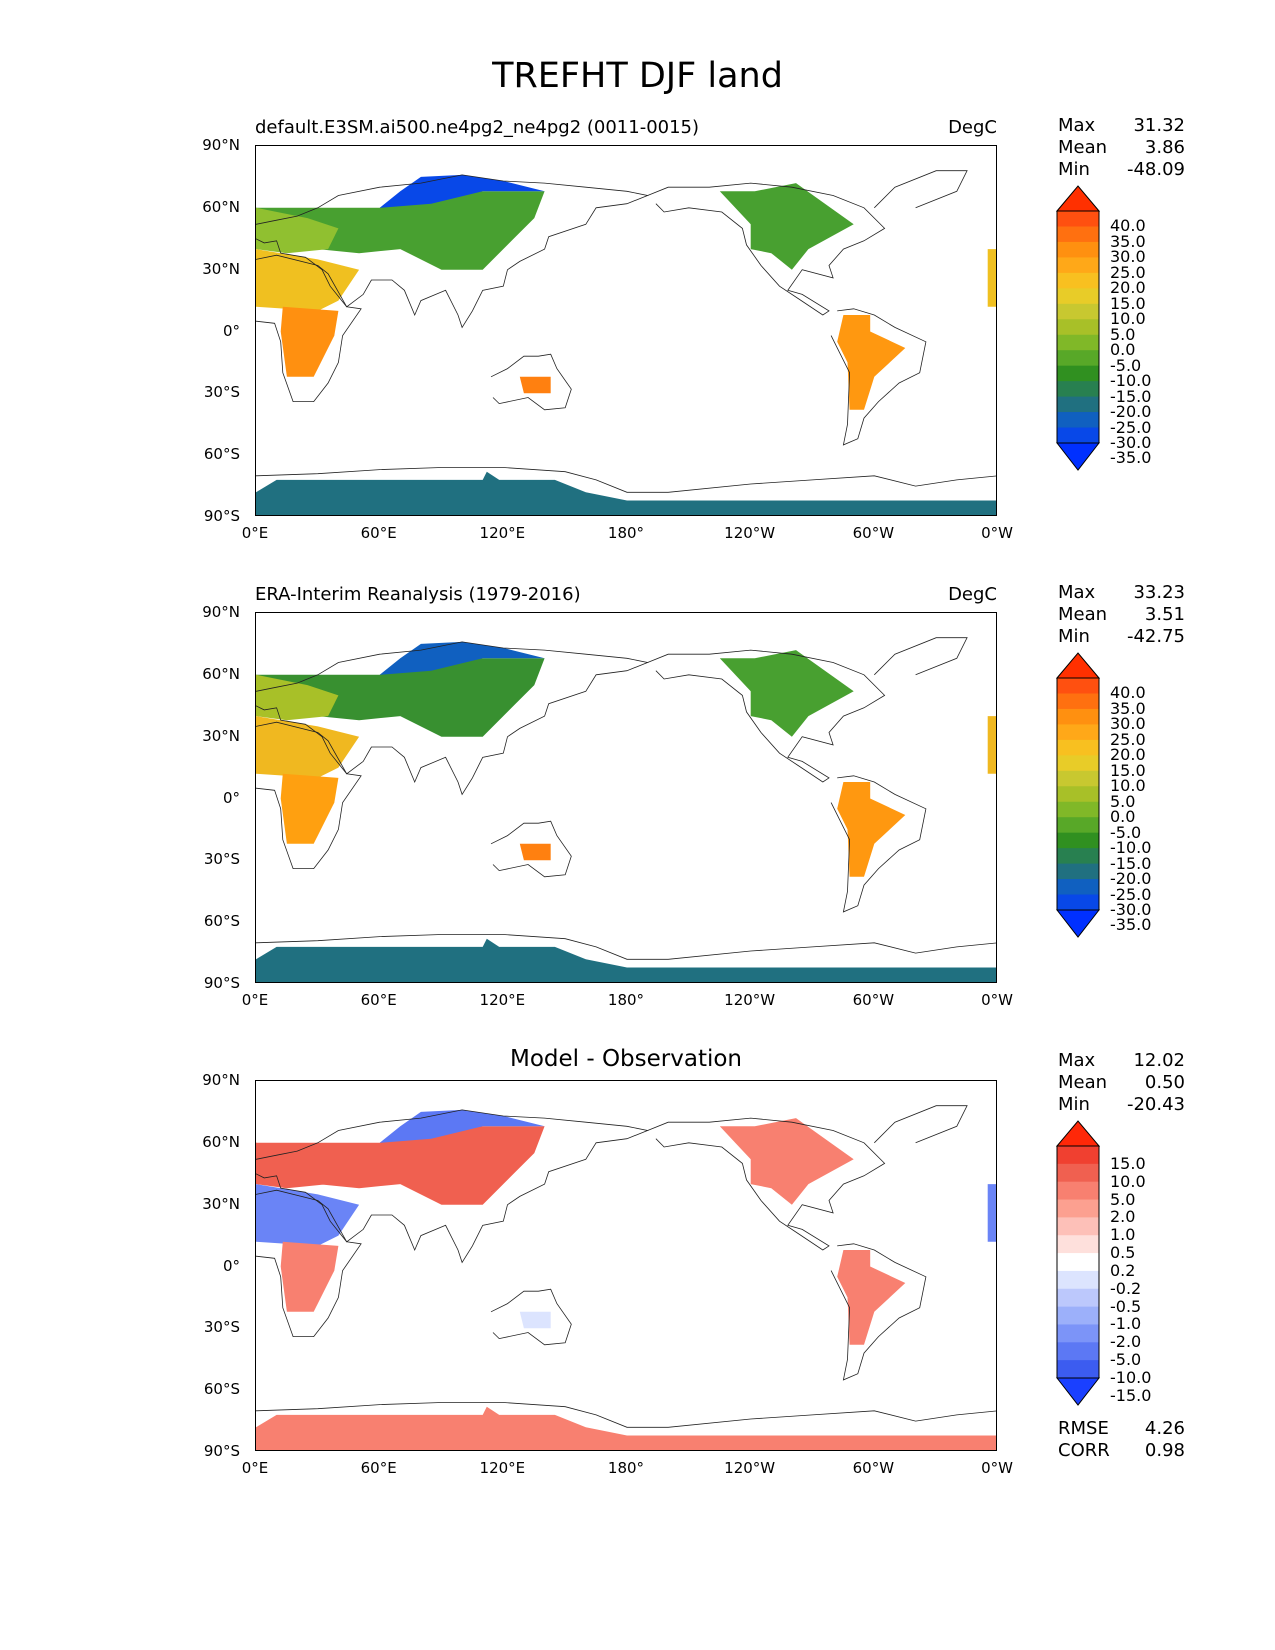 This screenshot has height=1650, width=1275. Describe the element at coordinates (221, 612) in the screenshot. I see `y-tick-label: 90°N` at that location.